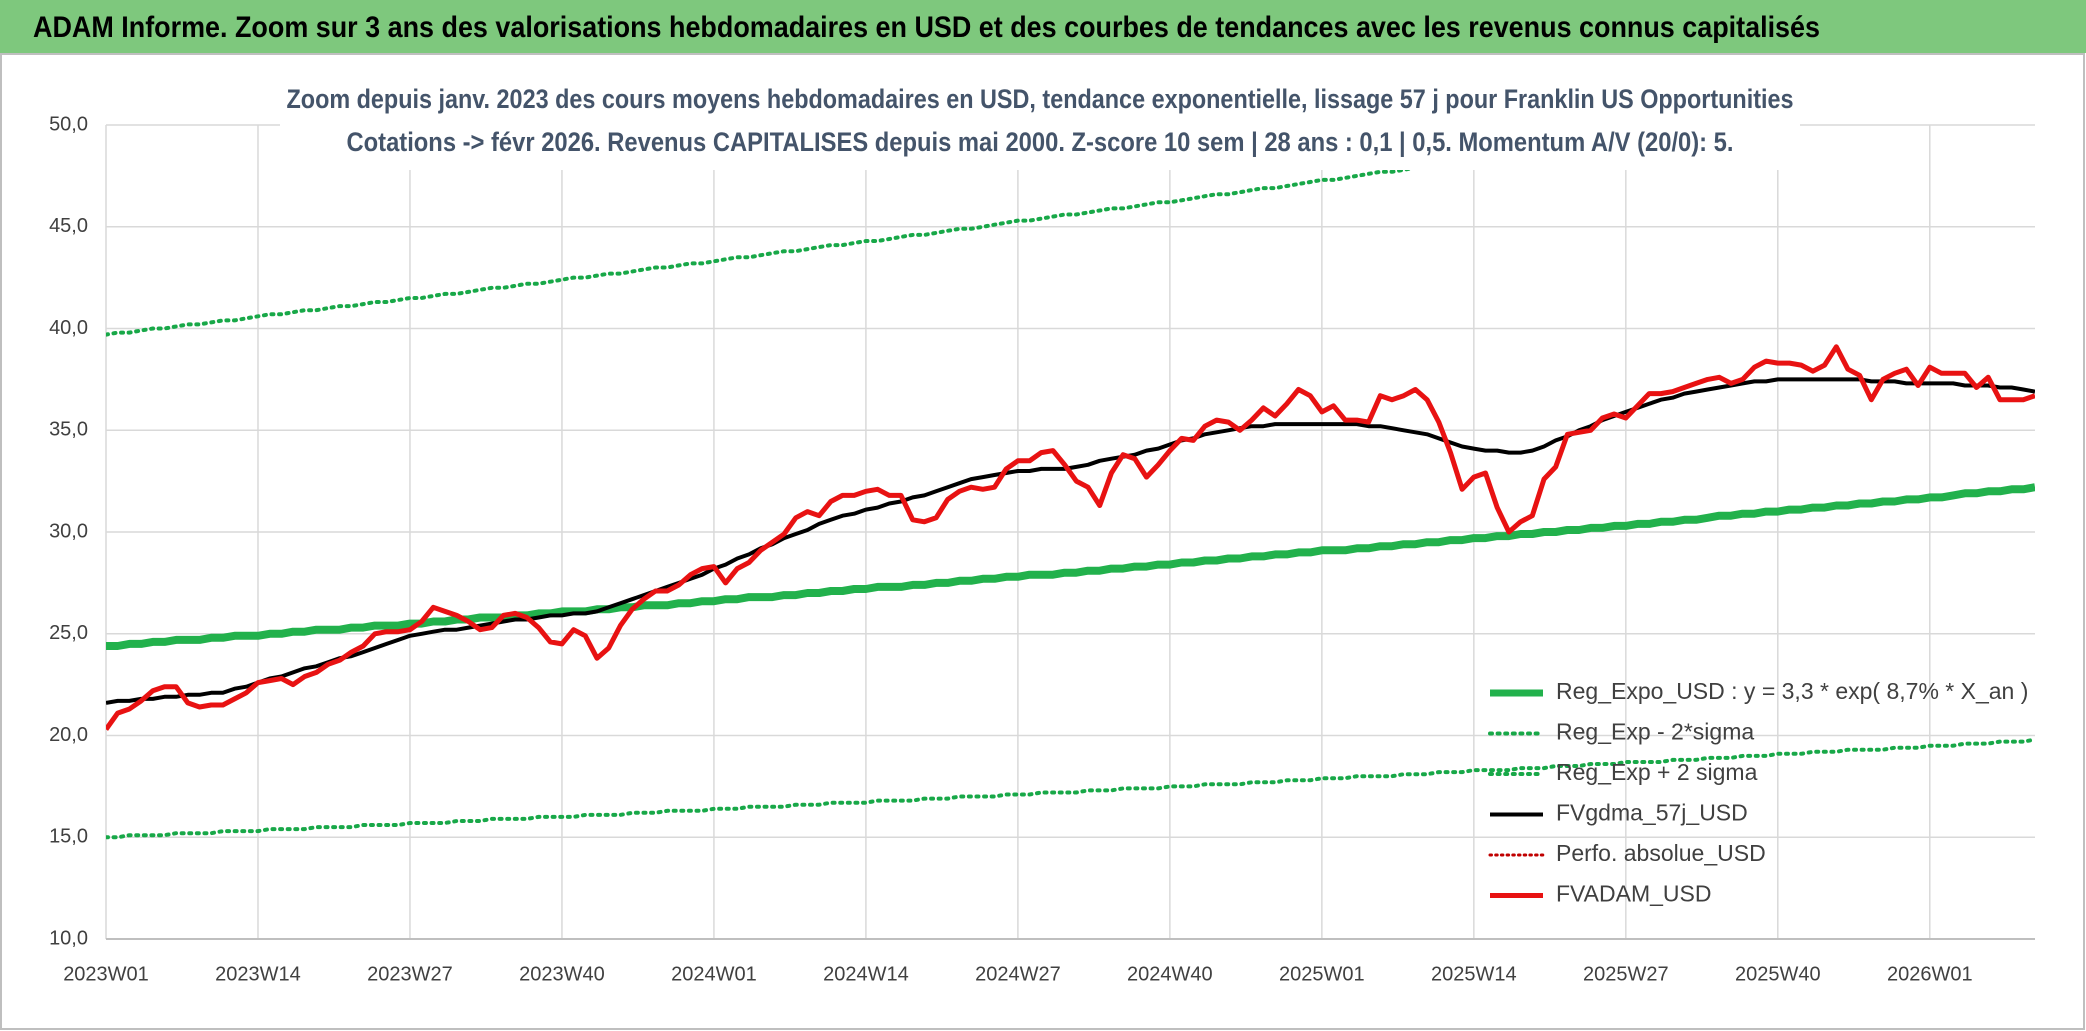  I want to click on title-banner, so click(1043, 26).